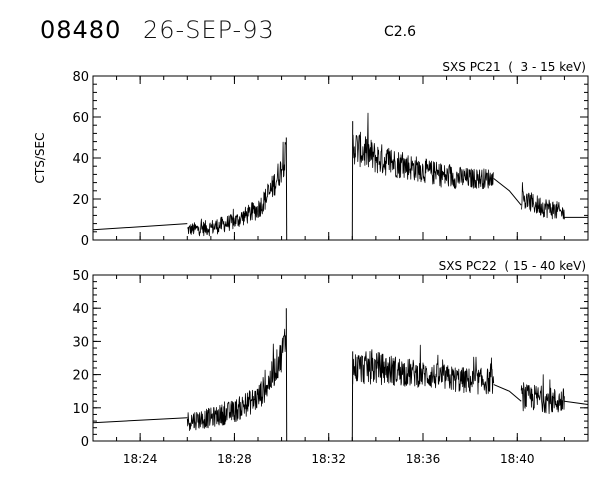 The width and height of the screenshot is (600, 480). What do you see at coordinates (234, 459) in the screenshot?
I see `x-tick-label: 18:28` at bounding box center [234, 459].